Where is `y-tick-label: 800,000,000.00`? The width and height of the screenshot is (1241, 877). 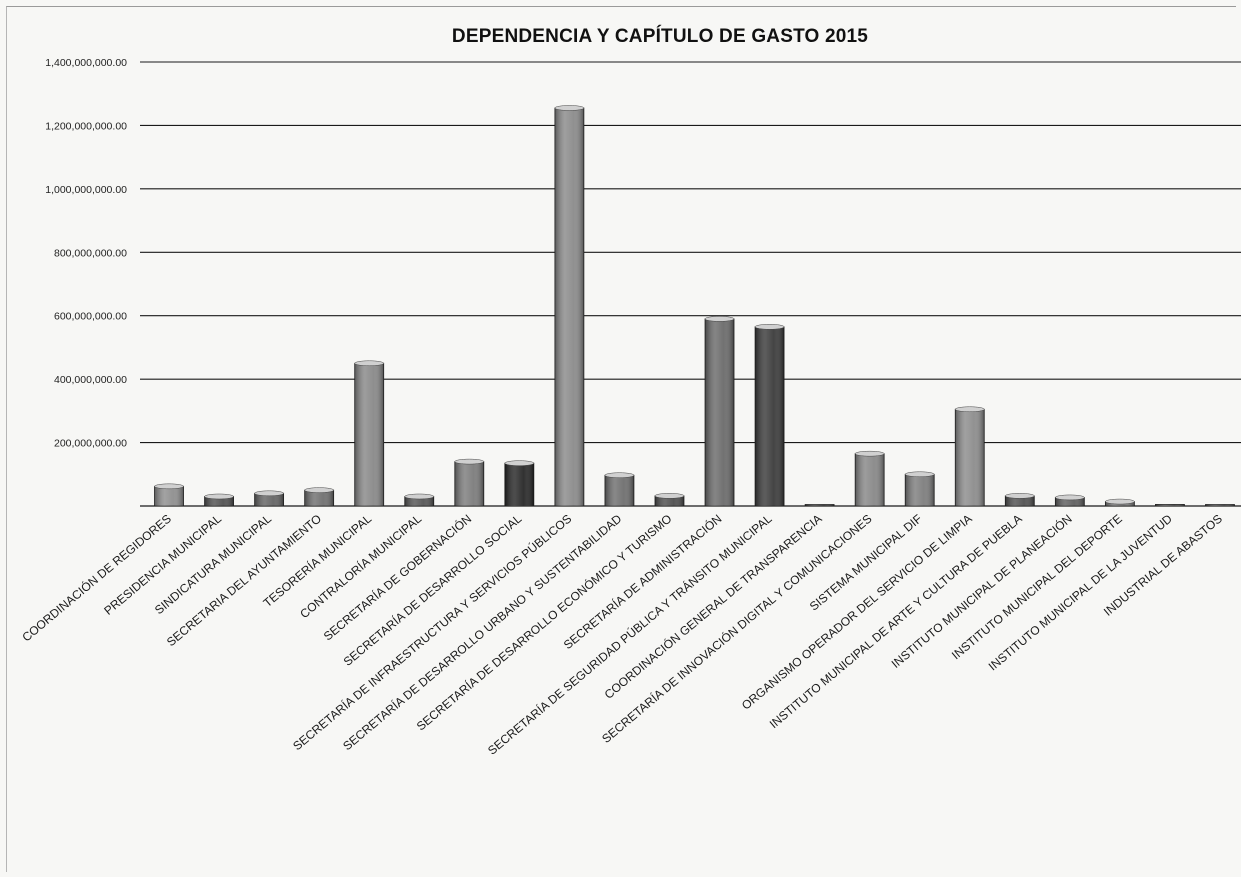
y-tick-label: 800,000,000.00 is located at coordinates (90, 253).